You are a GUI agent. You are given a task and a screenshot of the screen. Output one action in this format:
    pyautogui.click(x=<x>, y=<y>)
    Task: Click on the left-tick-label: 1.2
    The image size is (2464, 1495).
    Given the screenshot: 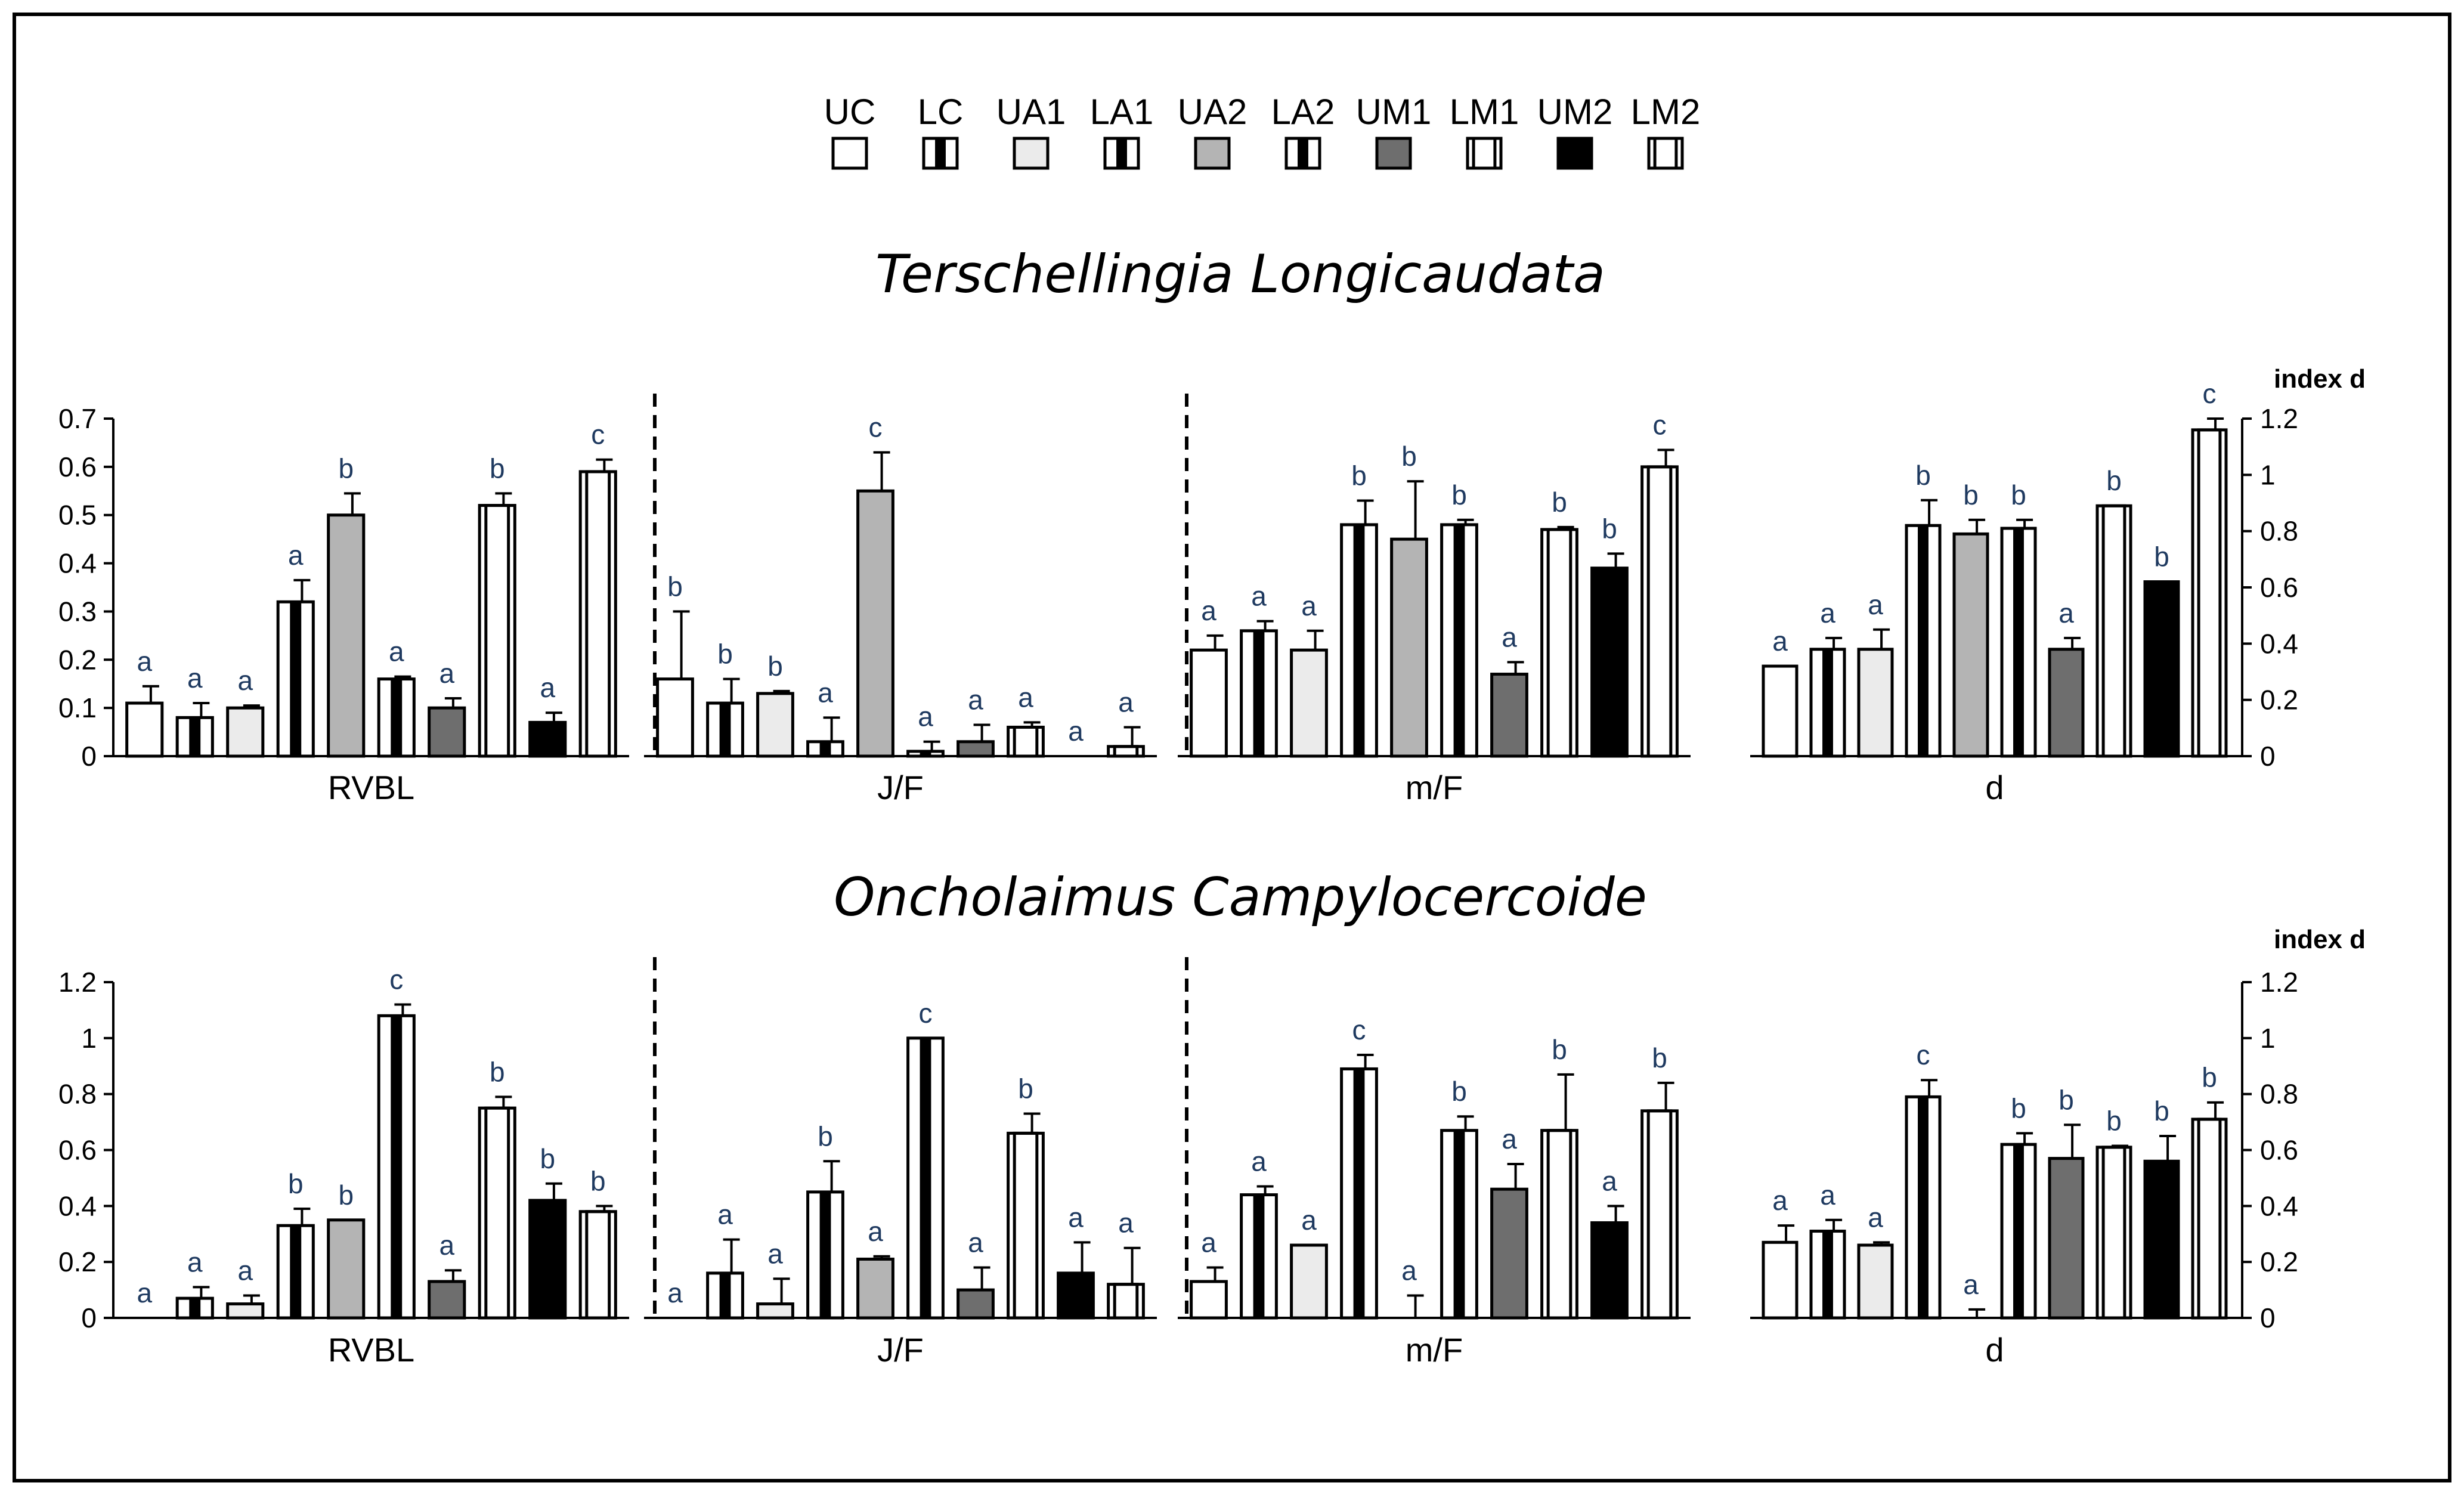 What is the action you would take?
    pyautogui.click(x=77, y=982)
    